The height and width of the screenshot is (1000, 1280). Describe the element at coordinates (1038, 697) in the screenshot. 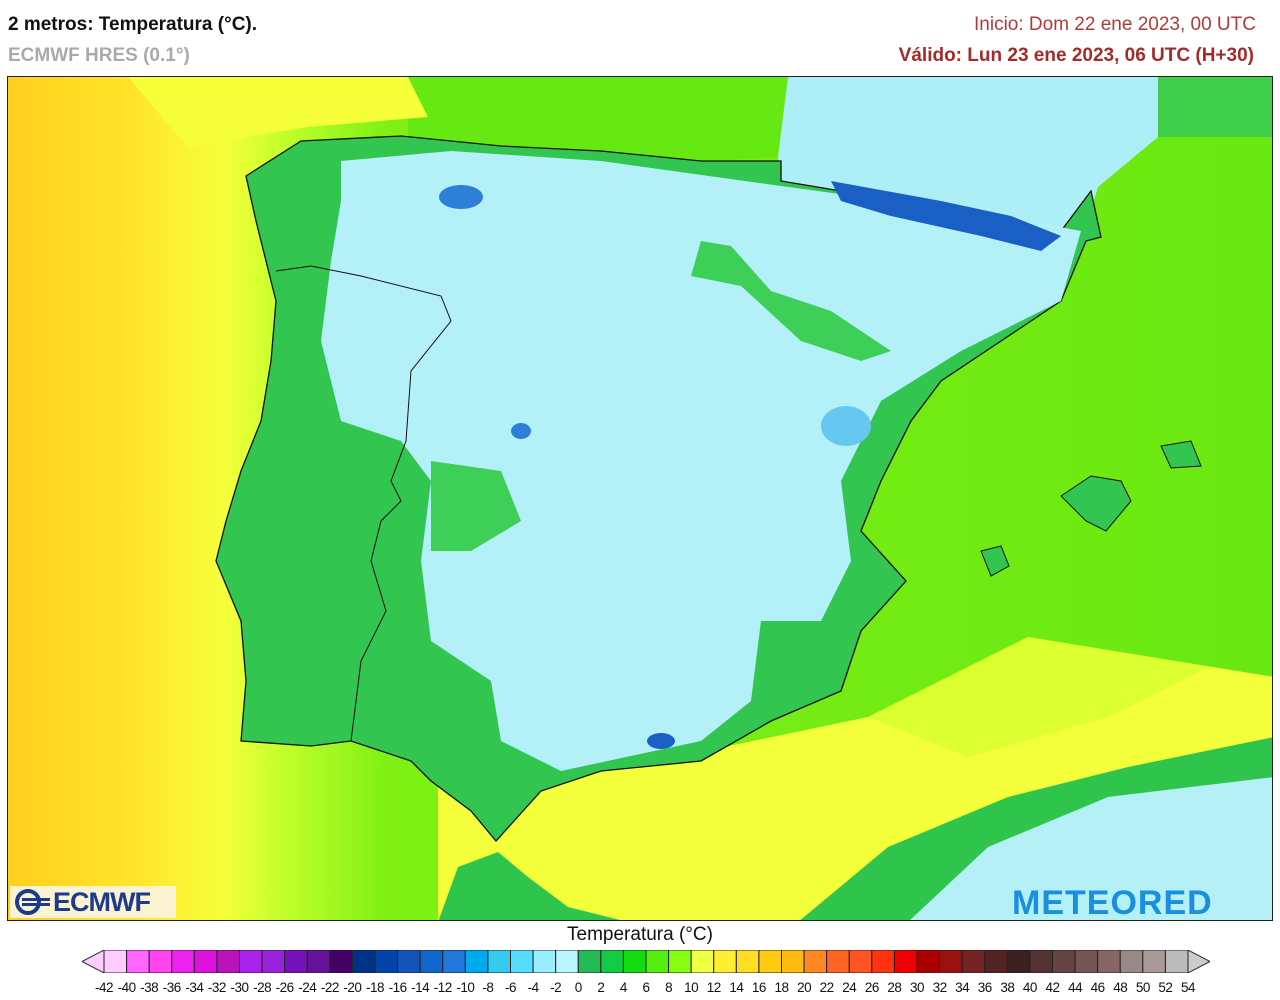

I see `sea-transition` at that location.